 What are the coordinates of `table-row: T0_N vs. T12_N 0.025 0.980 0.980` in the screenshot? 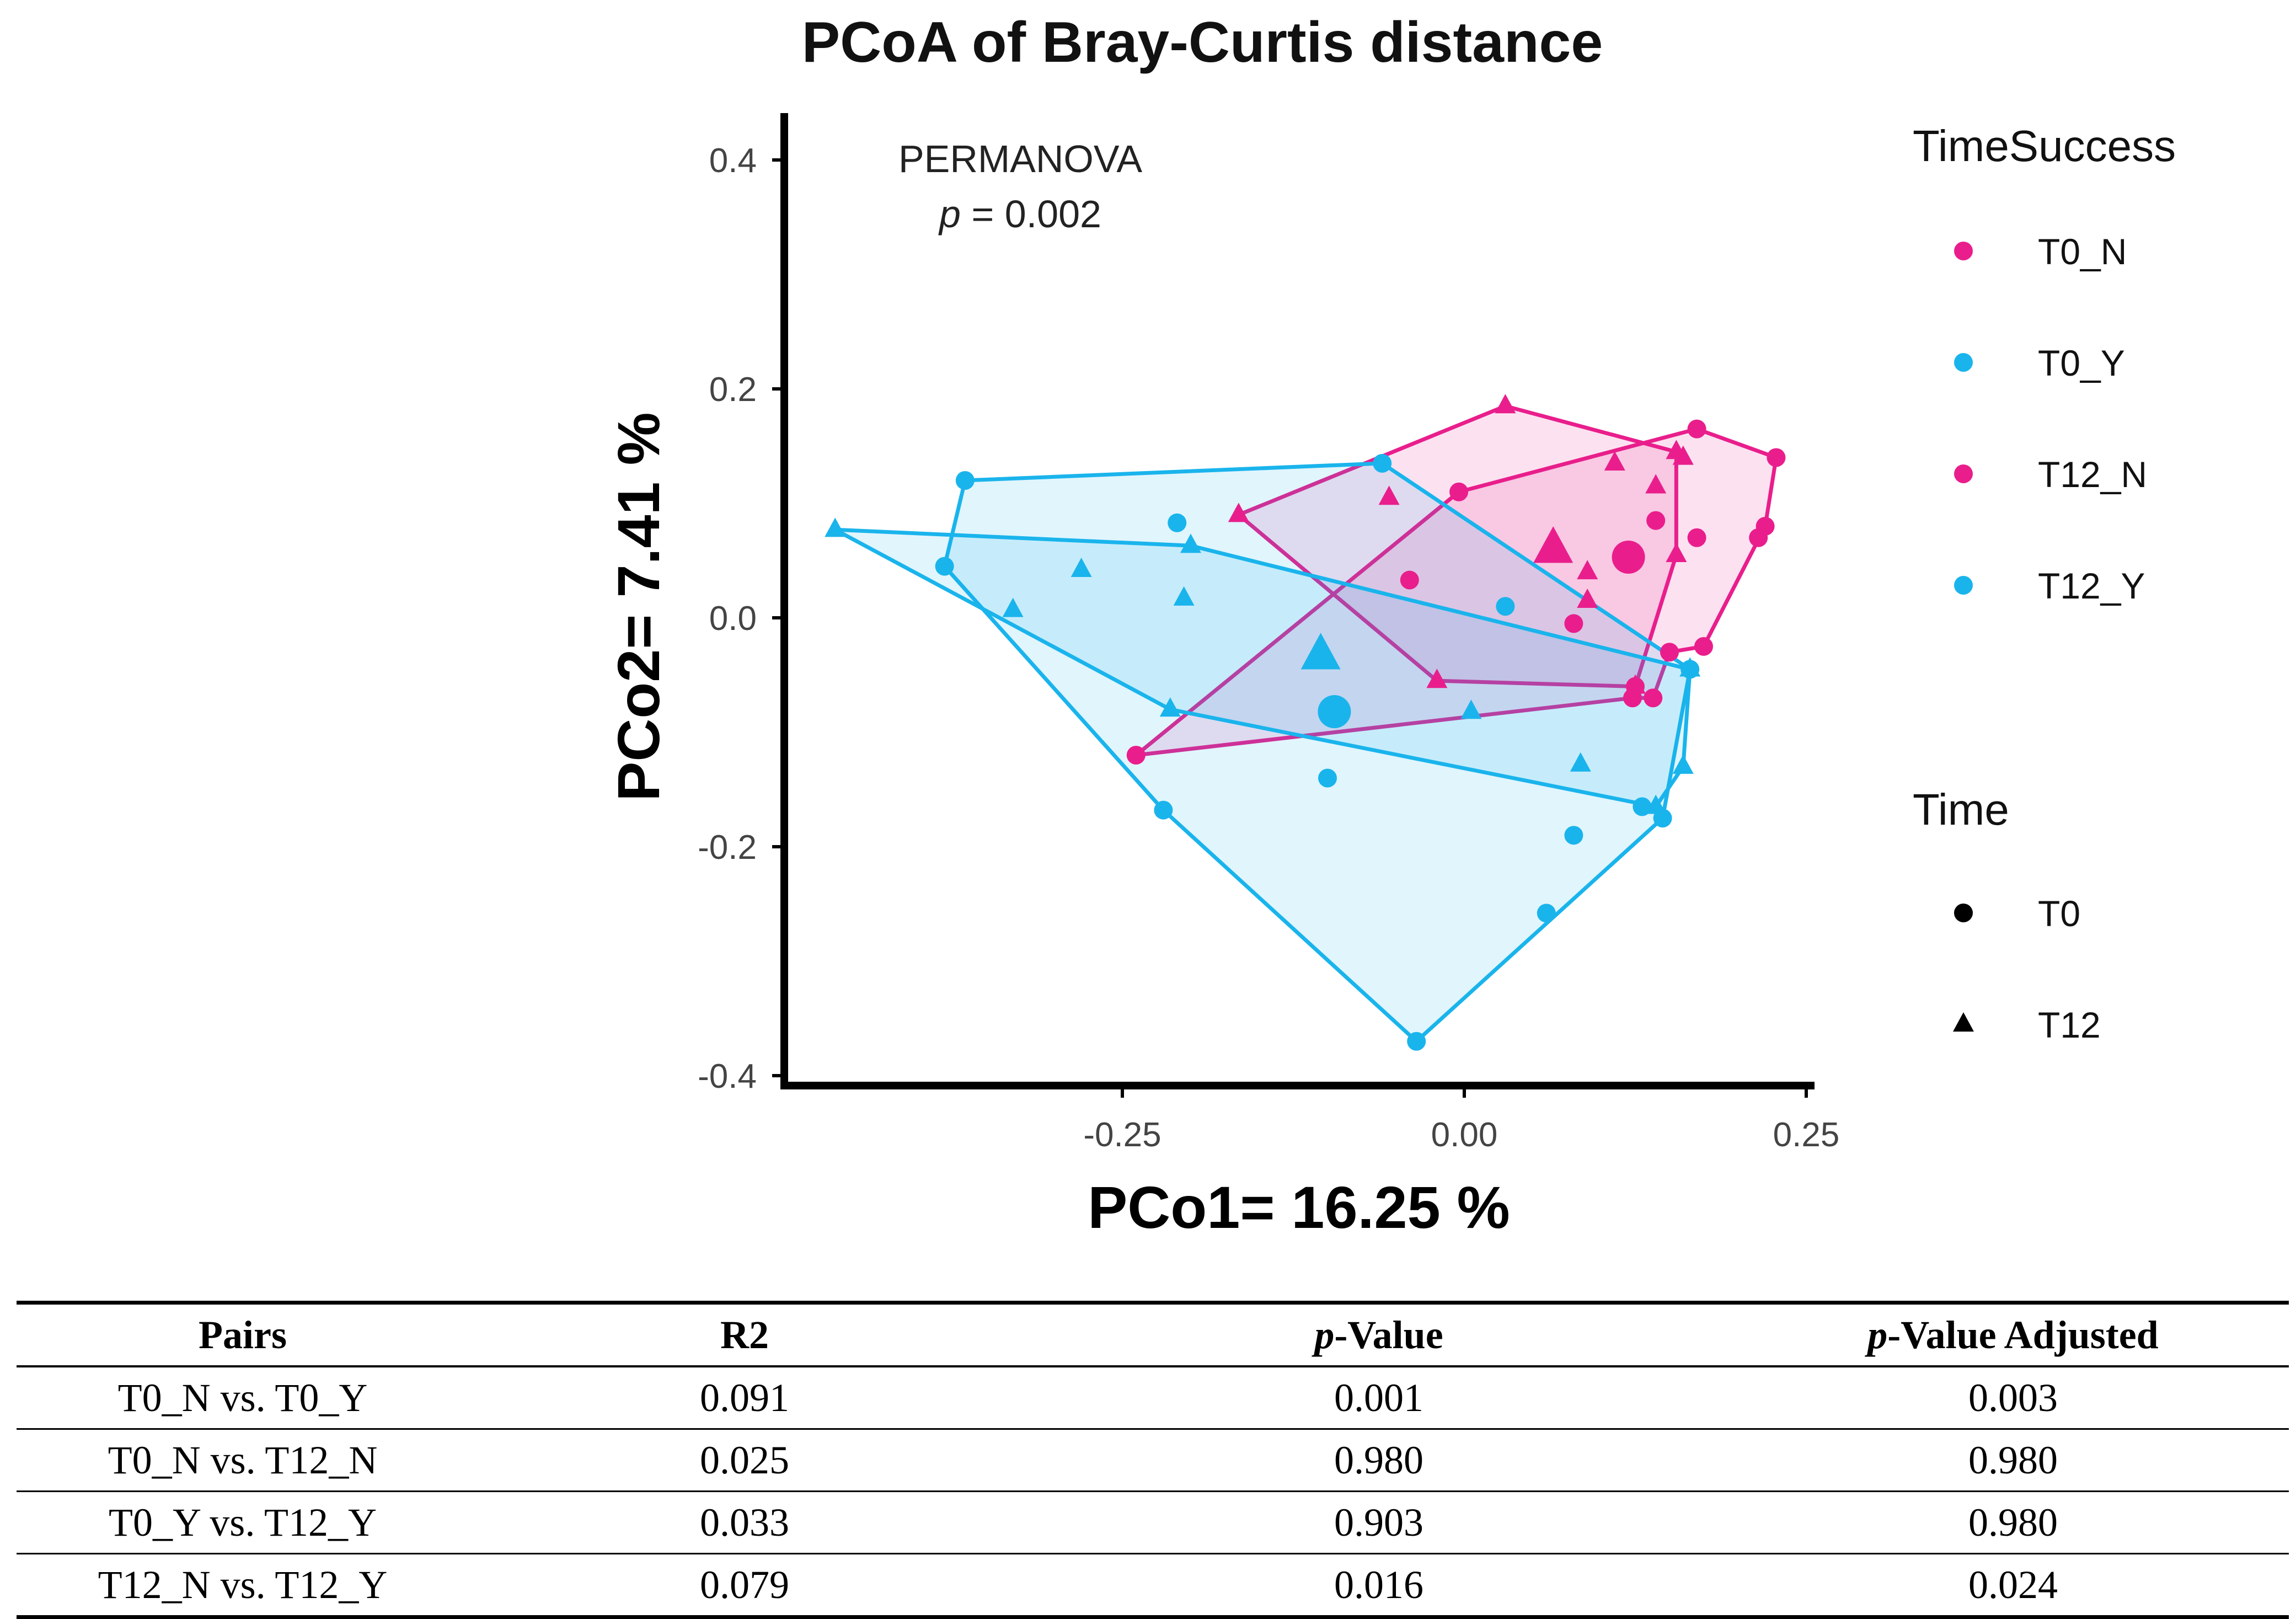 It's located at (1153, 1460).